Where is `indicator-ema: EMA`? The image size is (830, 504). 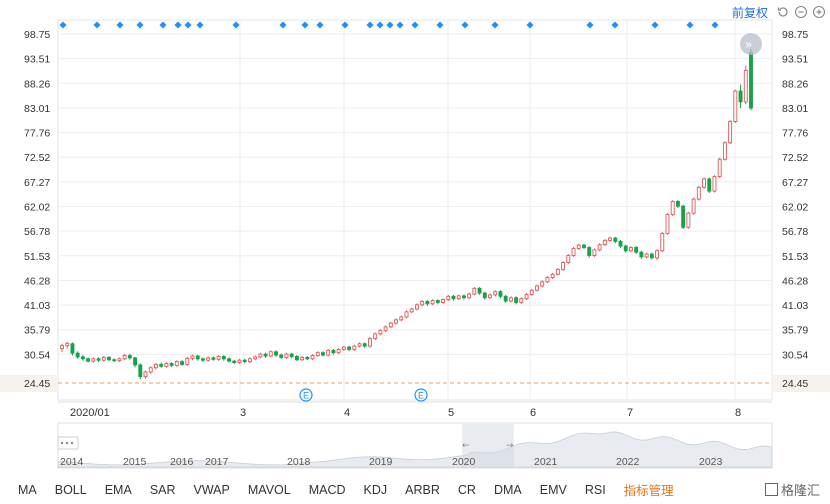
indicator-ema: EMA is located at coordinates (118, 489).